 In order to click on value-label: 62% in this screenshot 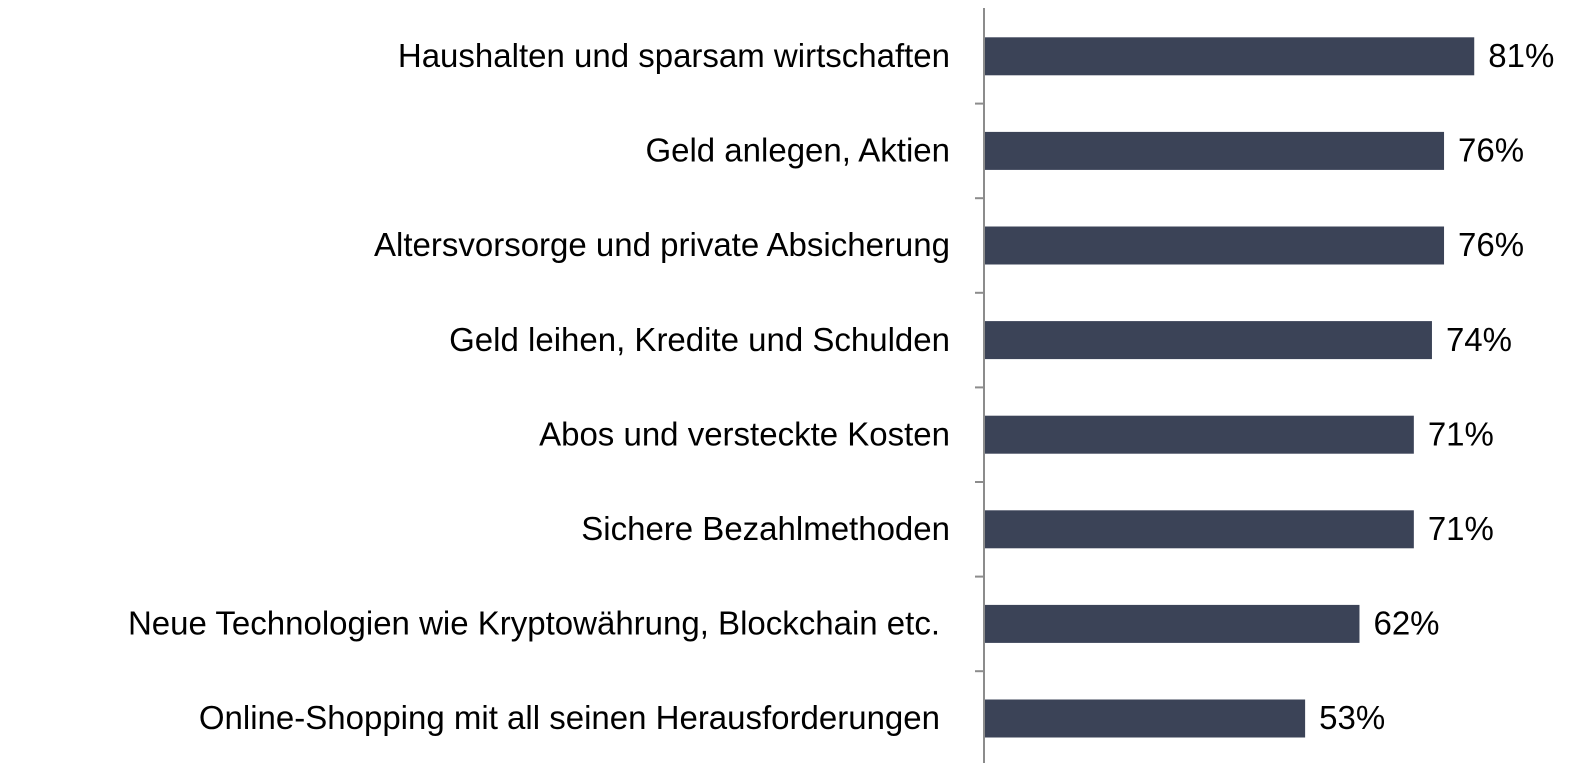, I will do `click(1406, 623)`.